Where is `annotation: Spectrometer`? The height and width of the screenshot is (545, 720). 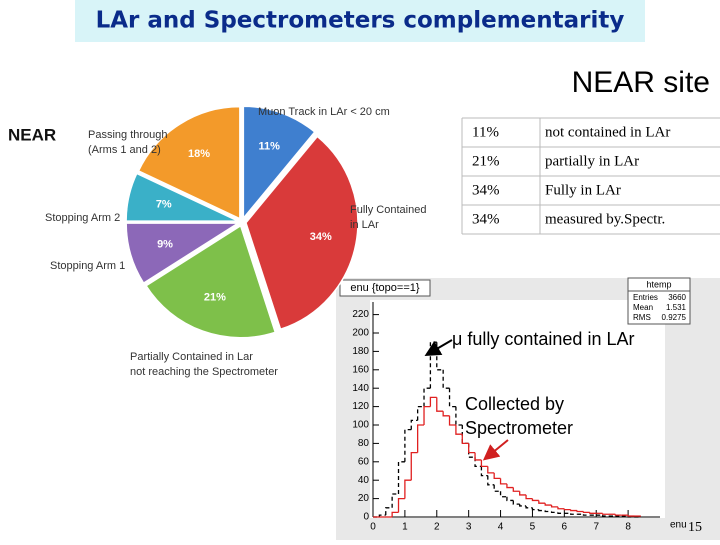 annotation: Spectrometer is located at coordinates (519, 428).